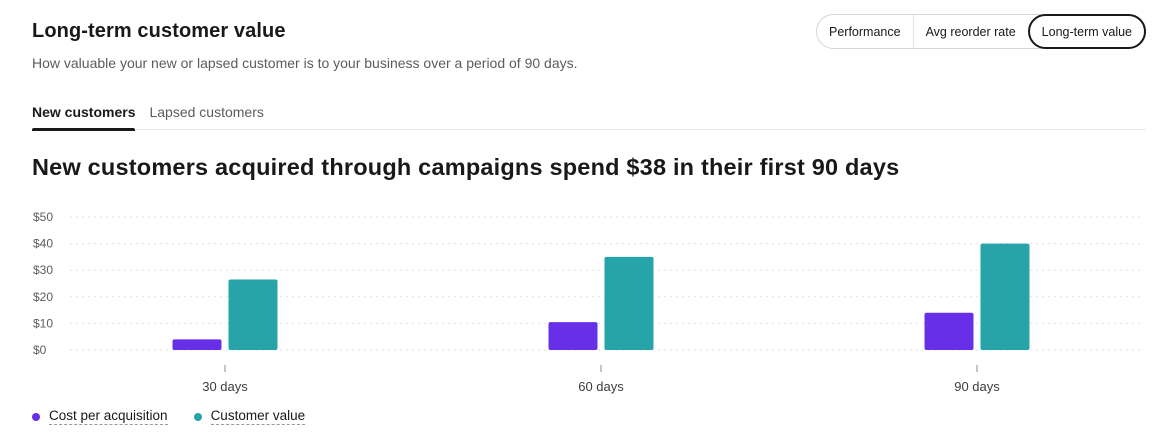 This screenshot has height=438, width=1168. Describe the element at coordinates (40, 350) in the screenshot. I see `y-tick-label: $0` at that location.